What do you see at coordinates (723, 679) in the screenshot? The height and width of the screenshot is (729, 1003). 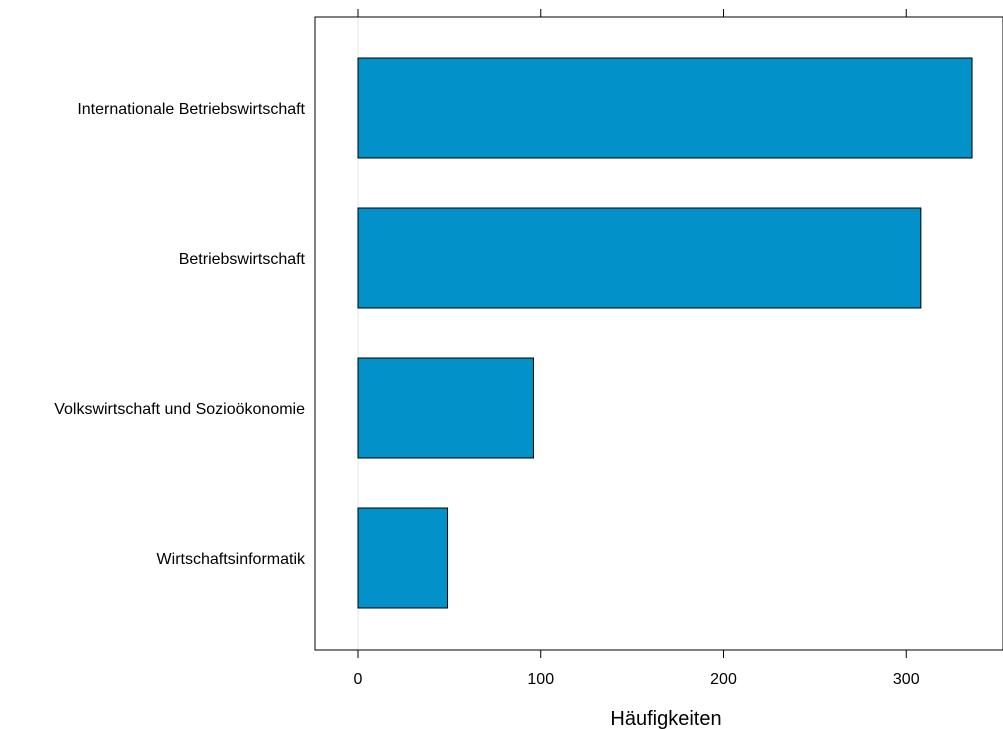 I see `x-tick-label: 200` at bounding box center [723, 679].